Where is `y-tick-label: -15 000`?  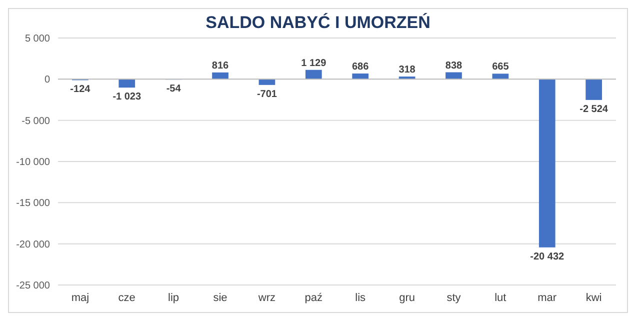 y-tick-label: -15 000 is located at coordinates (33, 204).